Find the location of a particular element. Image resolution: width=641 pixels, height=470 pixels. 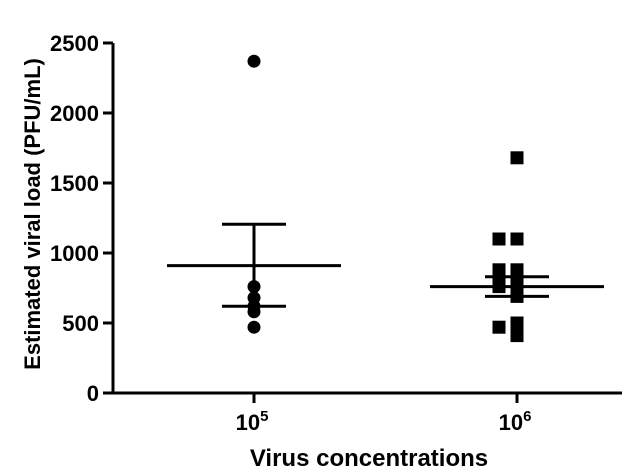

y-tick-label: 1500 is located at coordinates (74, 183).